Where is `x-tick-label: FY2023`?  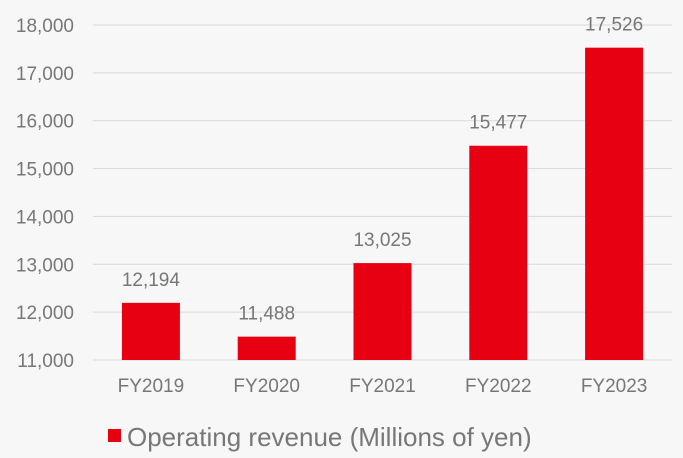
x-tick-label: FY2023 is located at coordinates (614, 386).